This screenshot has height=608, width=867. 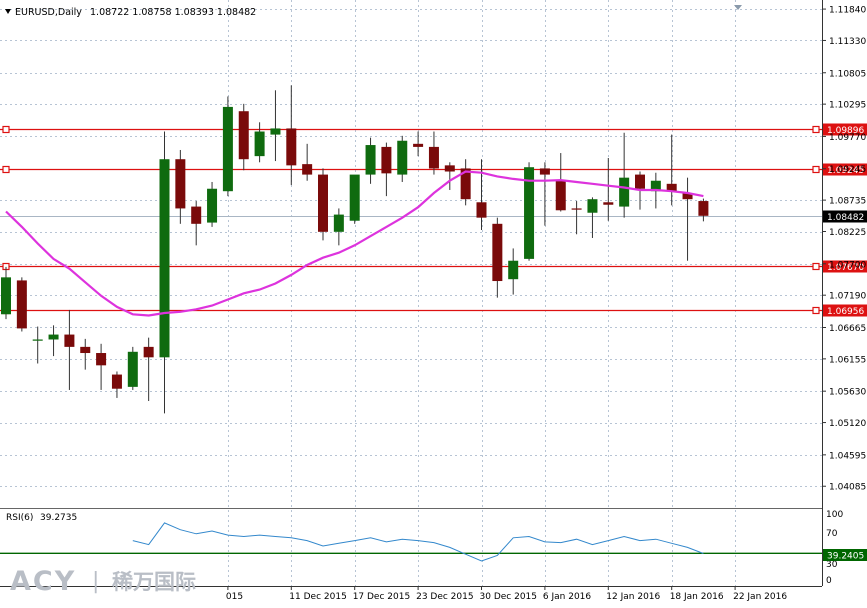 I want to click on rsi-badge-label: 39.2405, so click(x=845, y=557).